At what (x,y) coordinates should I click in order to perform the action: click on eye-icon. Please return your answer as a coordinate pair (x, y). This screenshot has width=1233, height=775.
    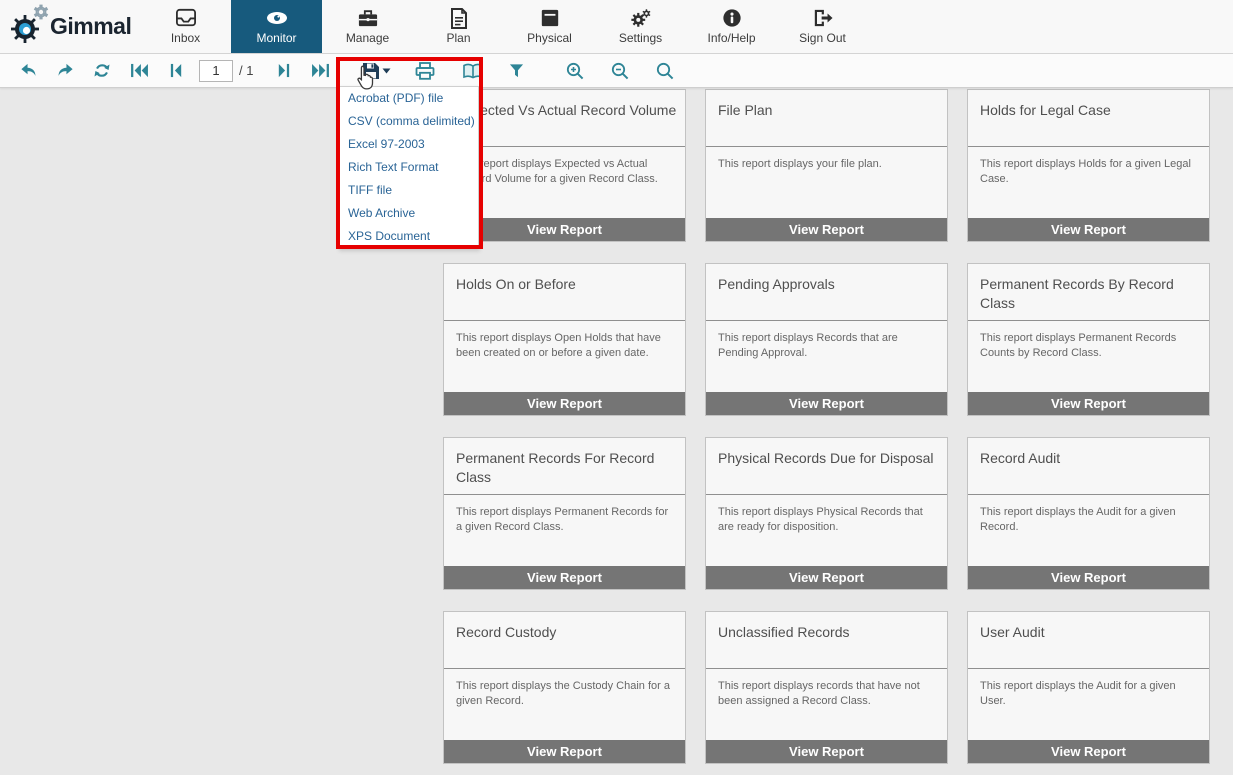
    Looking at the image, I should click on (277, 18).